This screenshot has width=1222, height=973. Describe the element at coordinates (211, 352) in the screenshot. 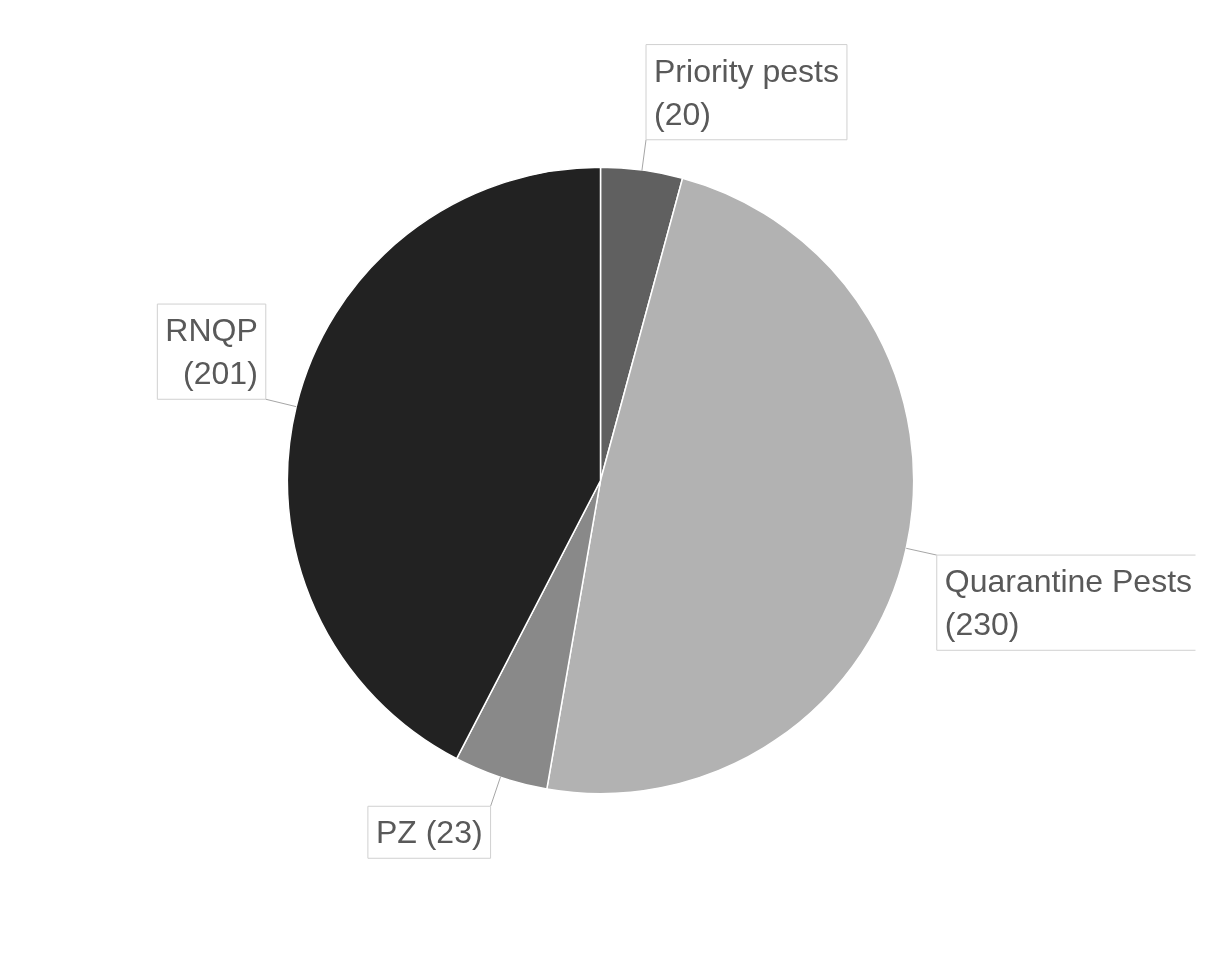

I see `slice-label: RNQP (201)` at that location.